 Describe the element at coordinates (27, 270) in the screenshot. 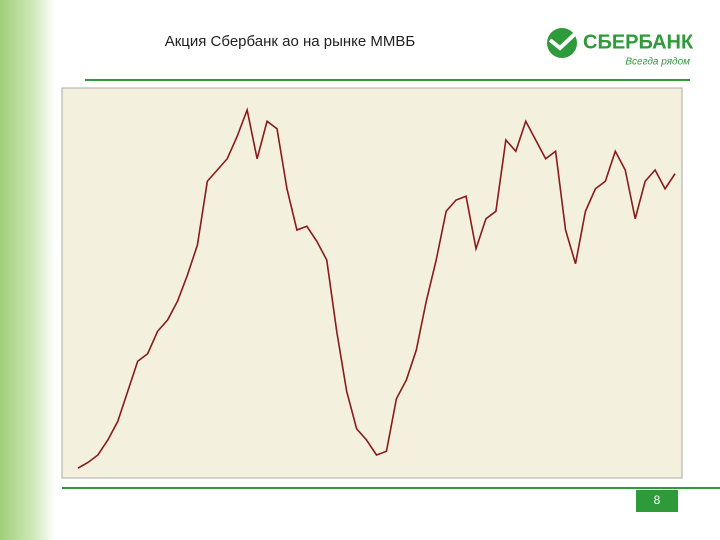

I see `leaf-decoration` at that location.